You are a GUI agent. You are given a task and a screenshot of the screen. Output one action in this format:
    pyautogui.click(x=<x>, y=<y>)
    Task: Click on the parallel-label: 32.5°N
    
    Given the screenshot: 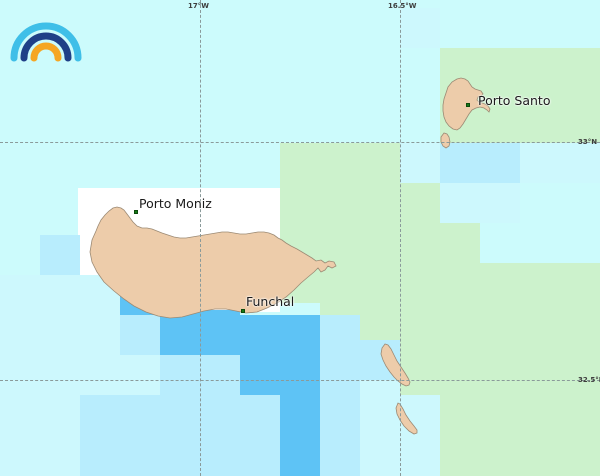 What is the action you would take?
    pyautogui.click(x=589, y=380)
    